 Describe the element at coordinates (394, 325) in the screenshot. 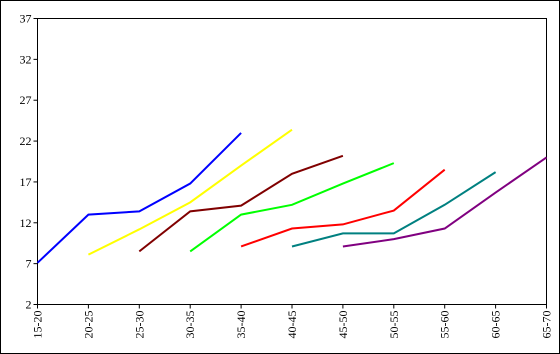

I see `x-tick-label: 50-55` at that location.